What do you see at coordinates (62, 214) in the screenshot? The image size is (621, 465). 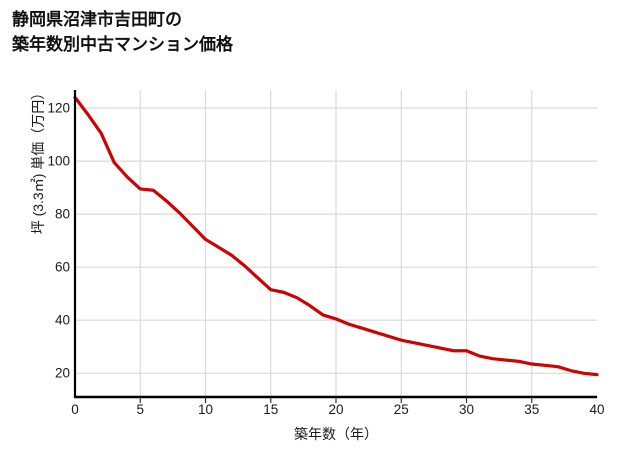 I see `y-tick-label-80: 80` at bounding box center [62, 214].